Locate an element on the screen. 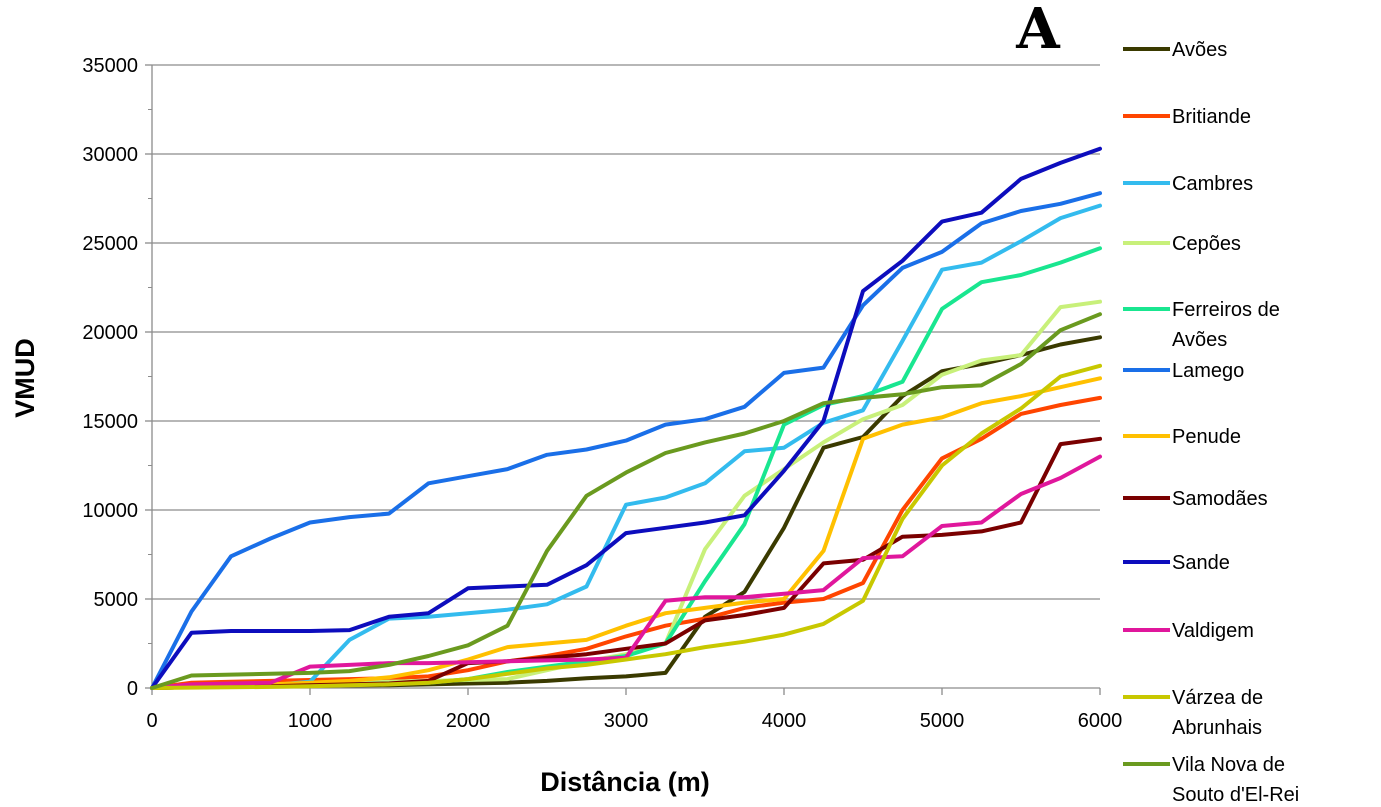 The width and height of the screenshot is (1381, 807). y-axis-title: VMUD is located at coordinates (25, 378).